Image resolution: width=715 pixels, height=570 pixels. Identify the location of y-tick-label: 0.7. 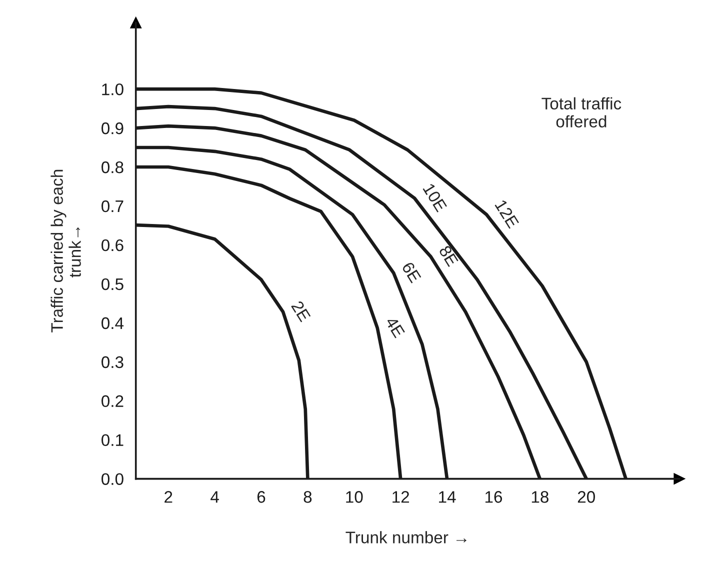
(113, 206).